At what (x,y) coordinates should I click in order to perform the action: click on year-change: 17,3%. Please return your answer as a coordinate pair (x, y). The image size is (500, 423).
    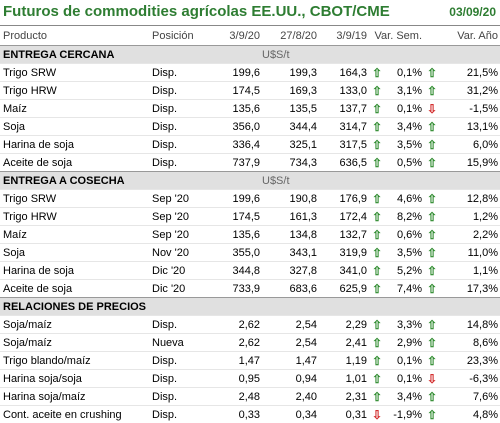
    Looking at the image, I should click on (470, 289).